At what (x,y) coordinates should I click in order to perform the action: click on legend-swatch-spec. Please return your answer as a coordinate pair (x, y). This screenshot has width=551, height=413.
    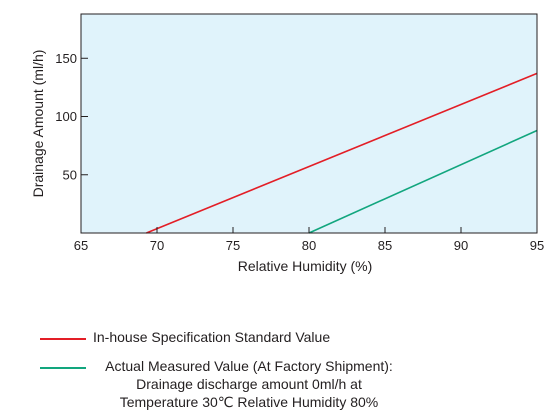
    Looking at the image, I should click on (63, 339).